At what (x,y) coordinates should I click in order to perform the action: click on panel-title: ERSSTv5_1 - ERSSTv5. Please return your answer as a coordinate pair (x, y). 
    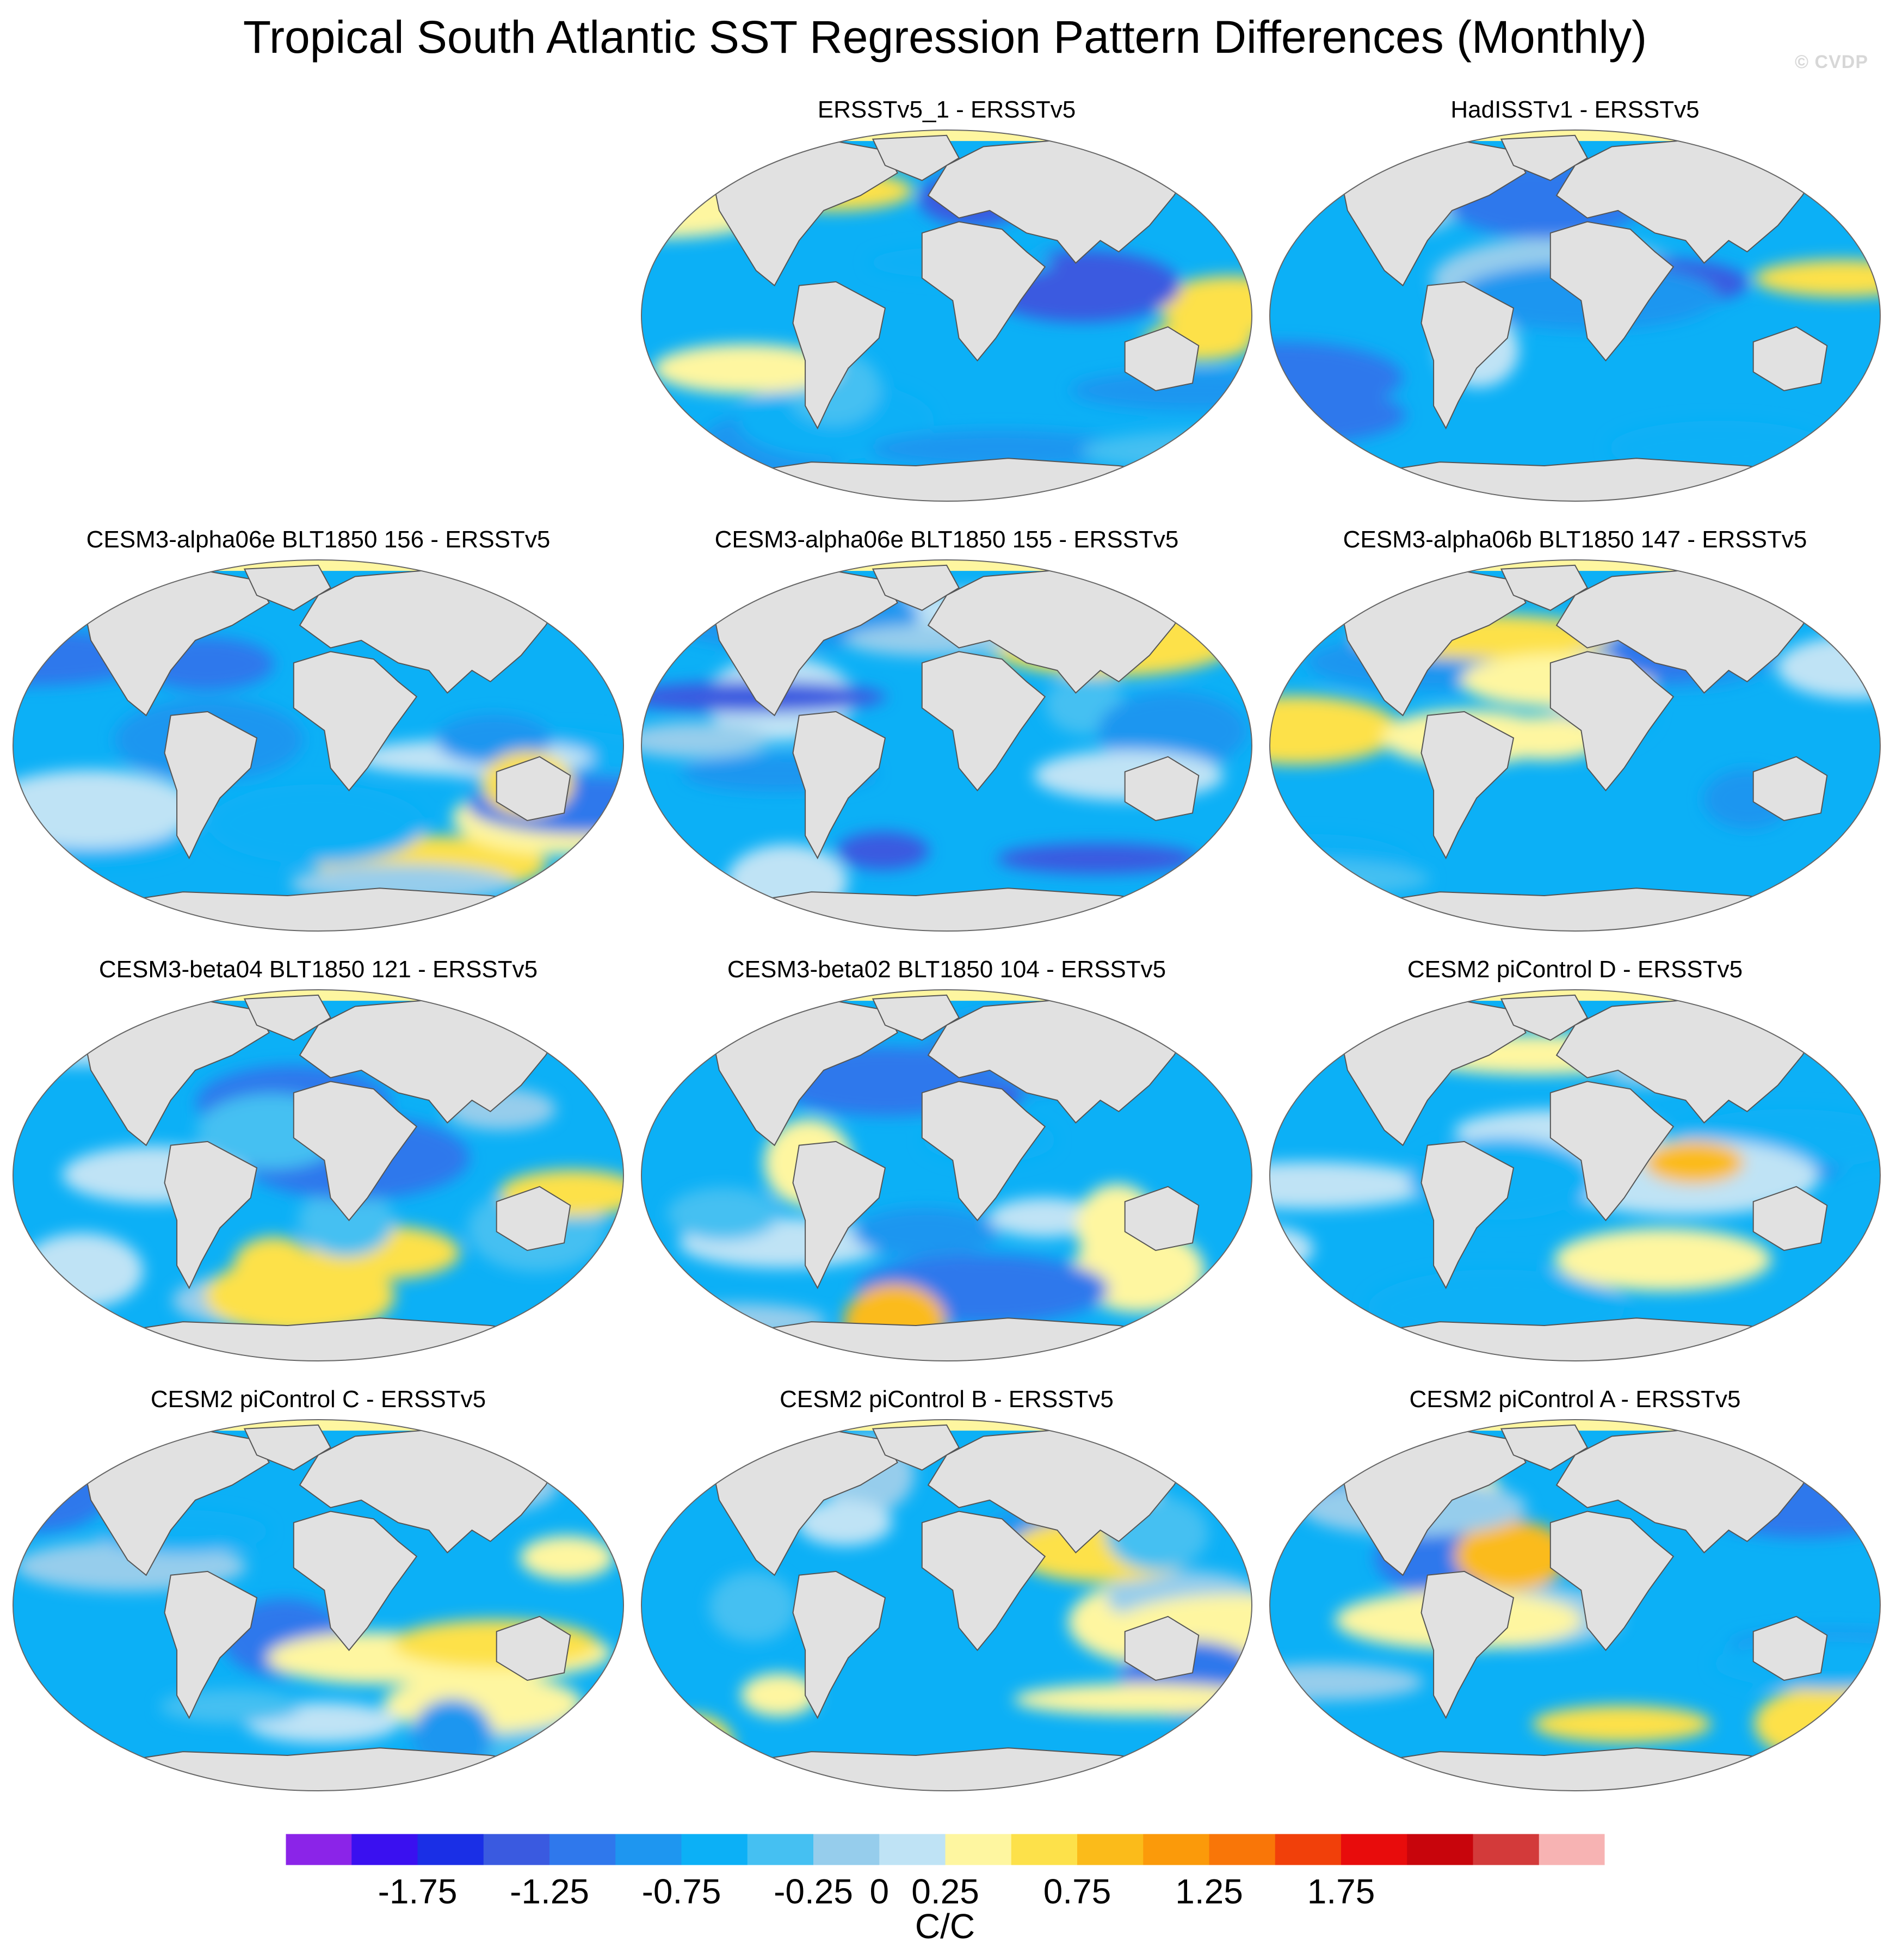
    Looking at the image, I should click on (946, 109).